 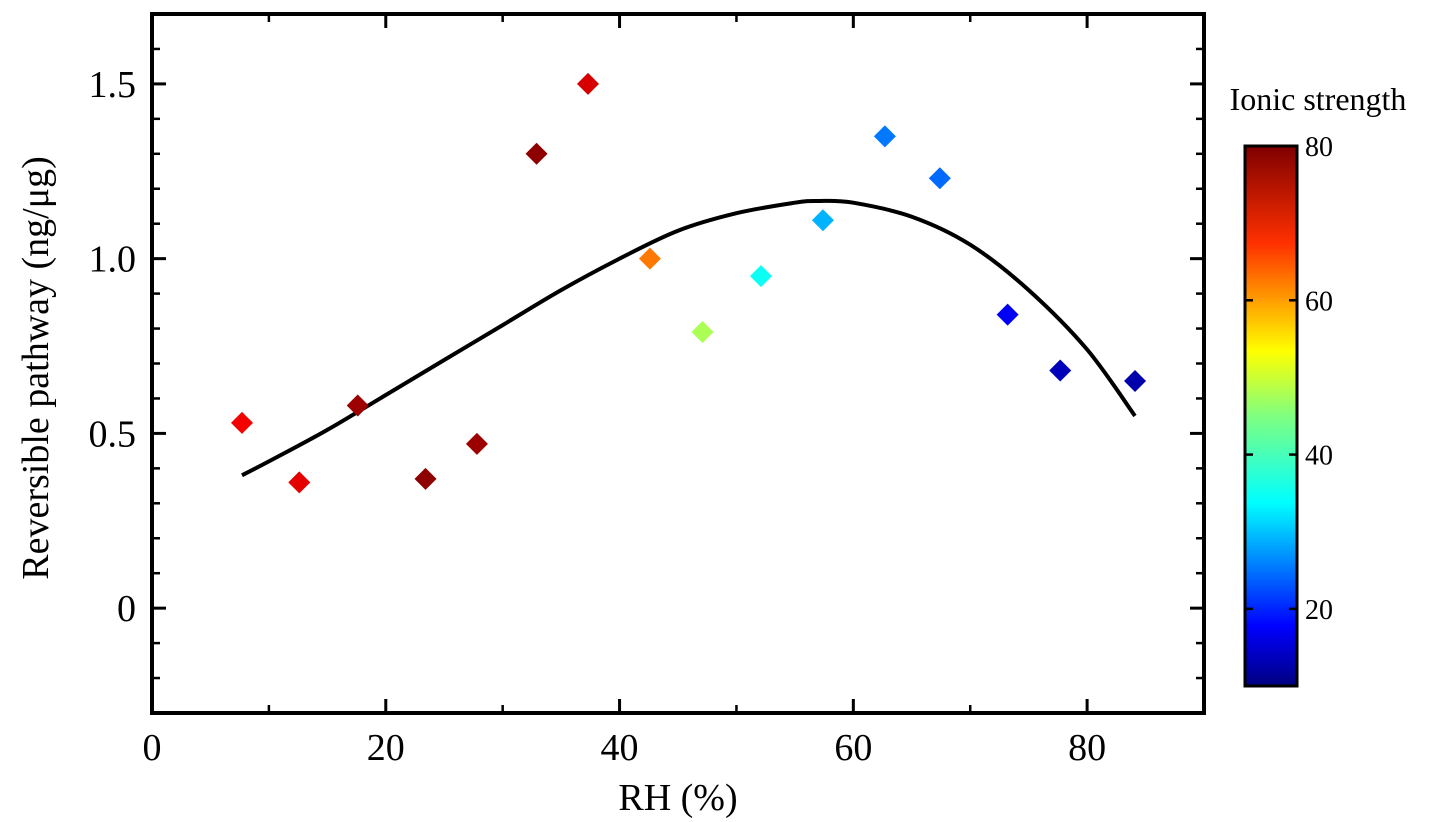 What do you see at coordinates (1319, 147) in the screenshot?
I see `colorbar-tick-label: 80` at bounding box center [1319, 147].